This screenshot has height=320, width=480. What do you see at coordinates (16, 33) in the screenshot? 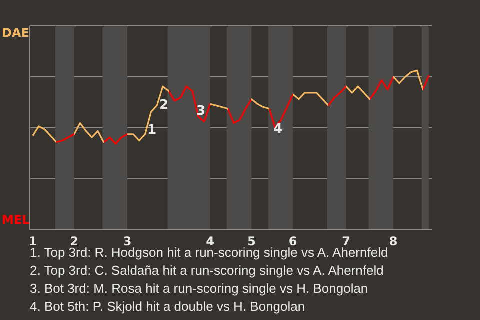
I see `text: DAE` at bounding box center [16, 33].